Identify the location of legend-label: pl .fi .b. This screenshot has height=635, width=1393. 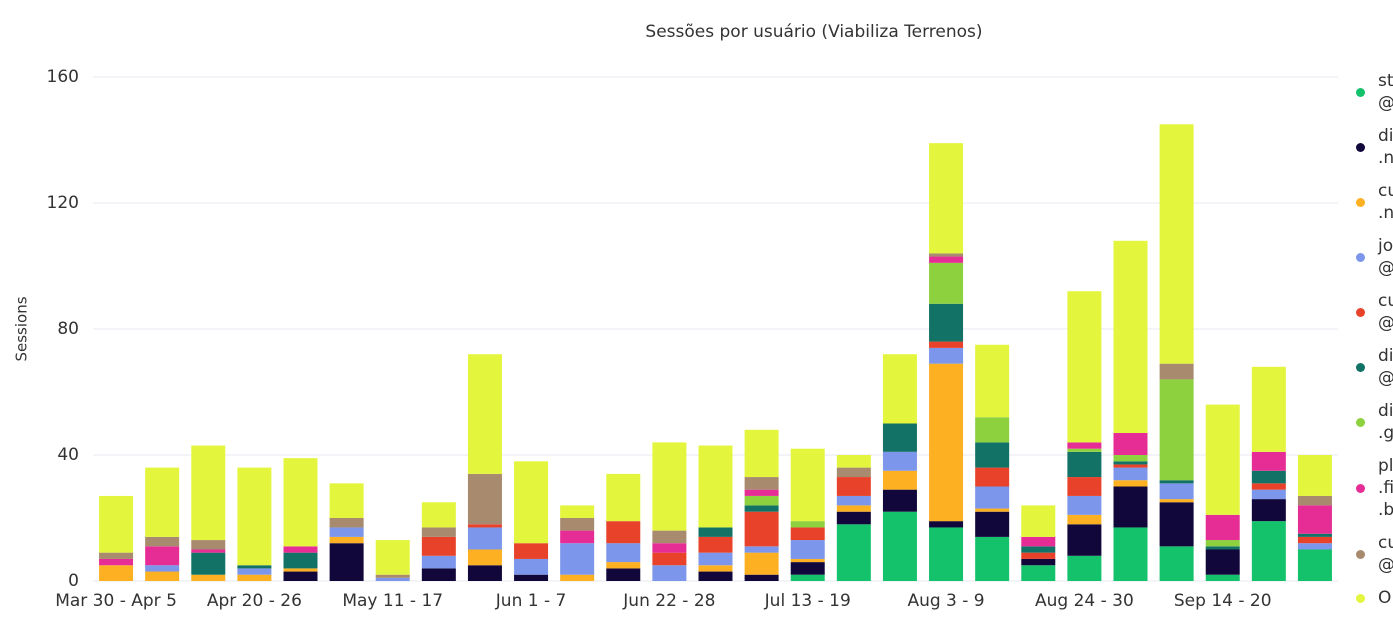
(1385, 488).